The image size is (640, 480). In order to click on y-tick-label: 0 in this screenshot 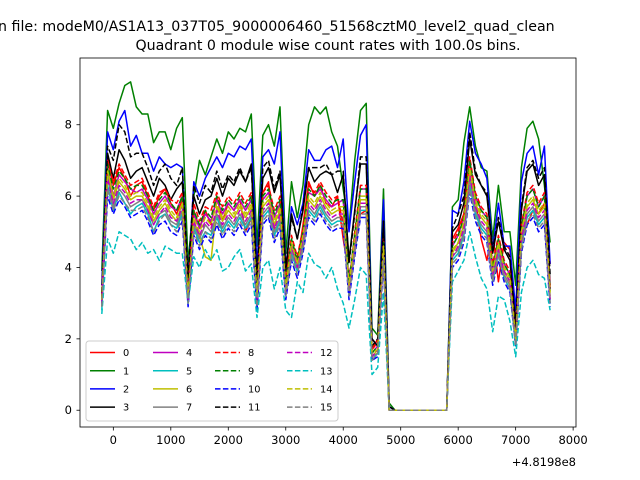, I will do `click(68, 410)`.